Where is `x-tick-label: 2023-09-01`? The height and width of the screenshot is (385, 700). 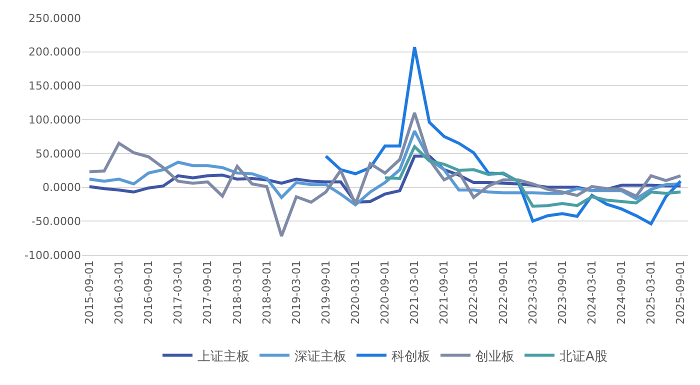
x-tick-label: 2023-09-01 is located at coordinates (562, 292).